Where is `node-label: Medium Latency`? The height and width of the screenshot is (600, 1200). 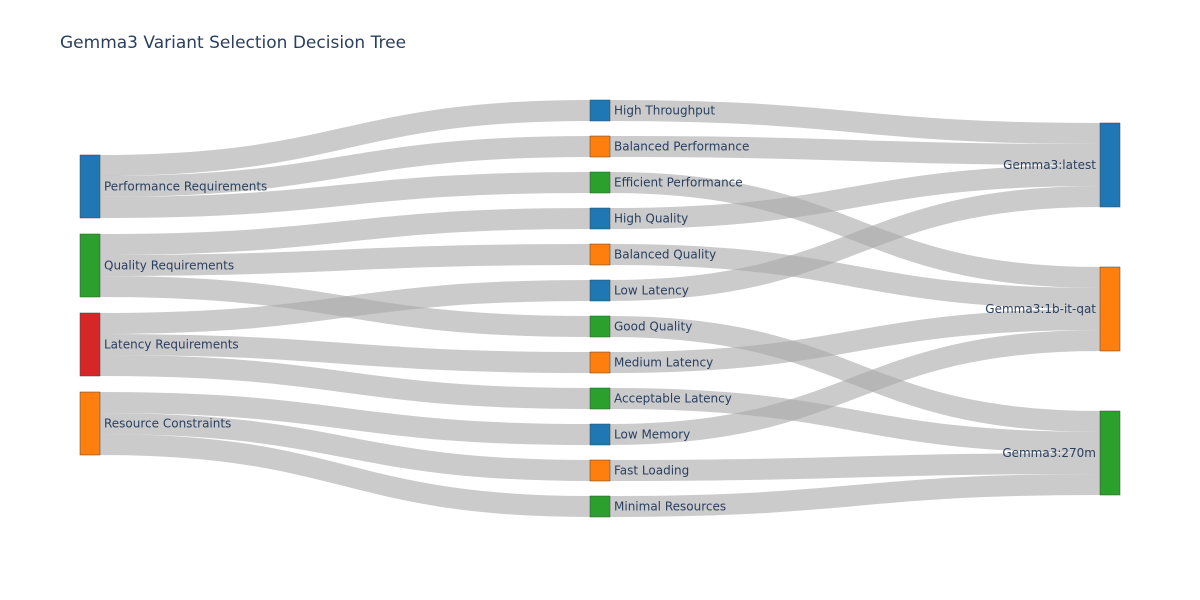
node-label: Medium Latency is located at coordinates (663, 363).